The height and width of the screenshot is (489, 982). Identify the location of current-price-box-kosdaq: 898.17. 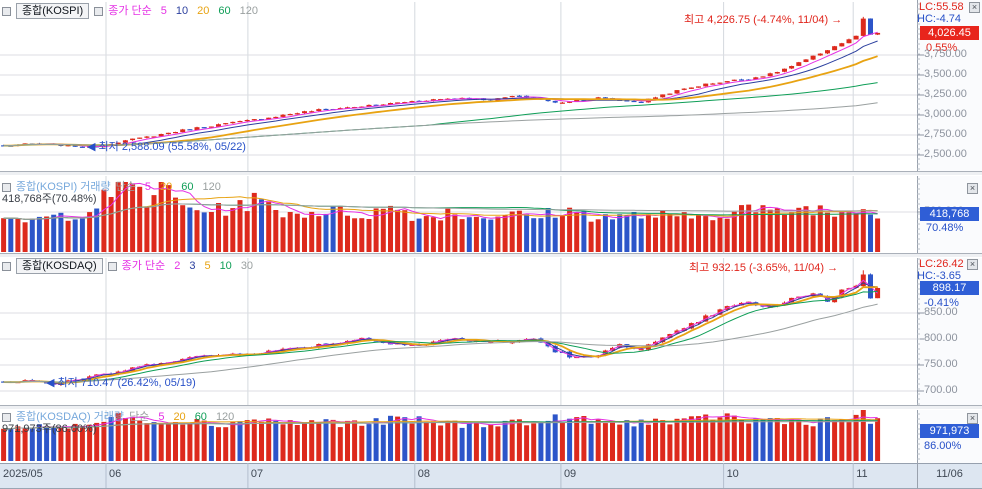
(949, 288).